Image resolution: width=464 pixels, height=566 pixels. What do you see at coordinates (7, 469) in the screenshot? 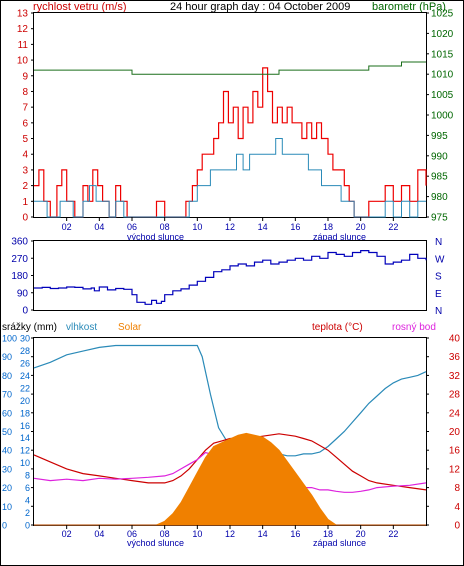
I see `humidity-tick-label: 30` at bounding box center [7, 469].